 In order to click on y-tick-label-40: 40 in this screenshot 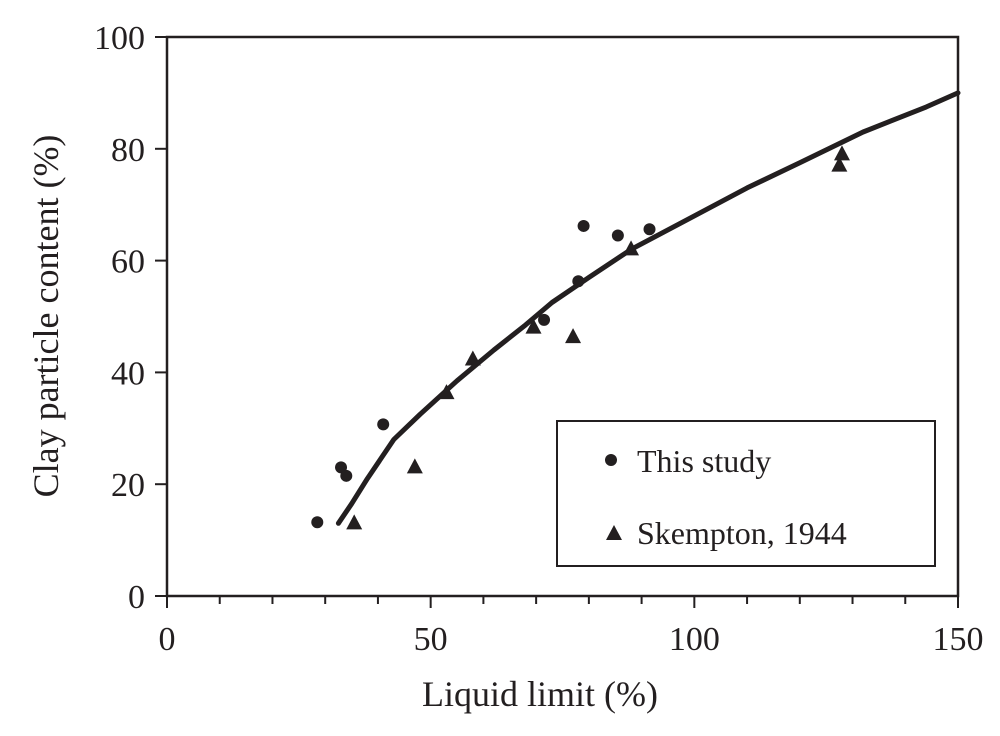, I will do `click(128, 373)`.